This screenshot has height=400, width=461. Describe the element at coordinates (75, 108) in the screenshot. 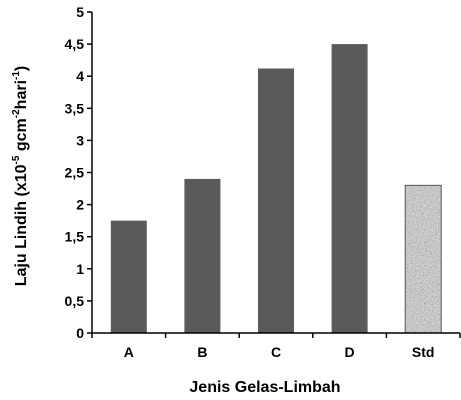

I see `y-tick-label: 3,5` at that location.